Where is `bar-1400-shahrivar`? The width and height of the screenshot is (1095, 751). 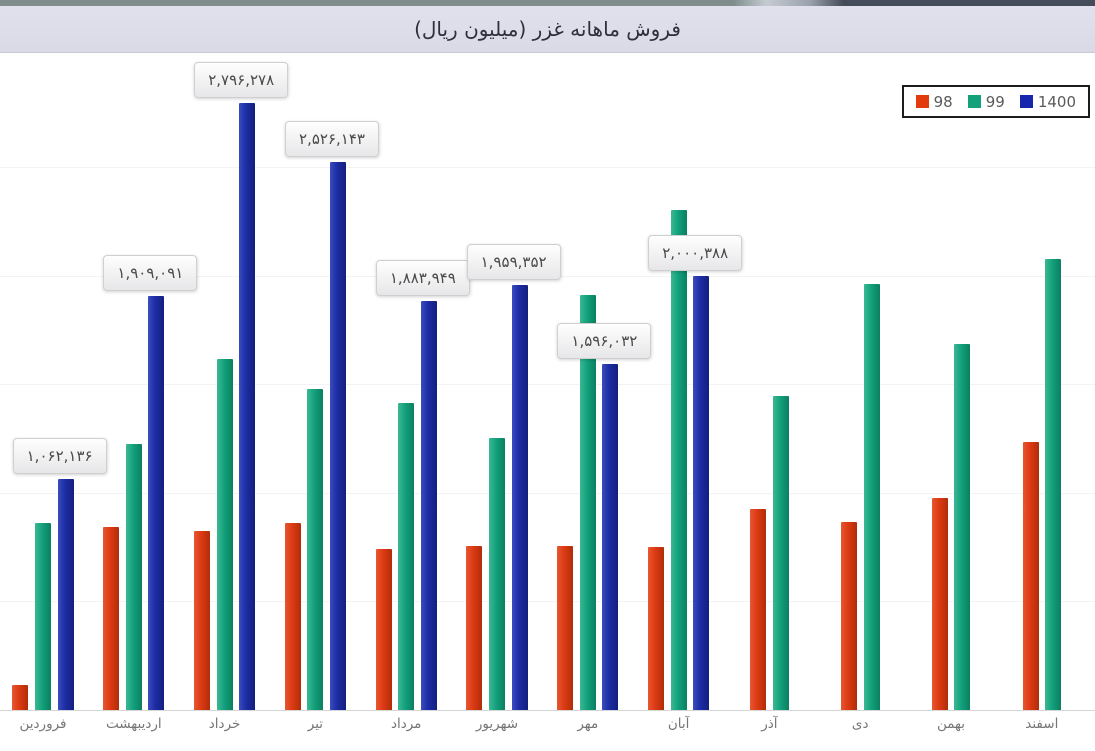
bar-1400-shahrivar is located at coordinates (519, 497).